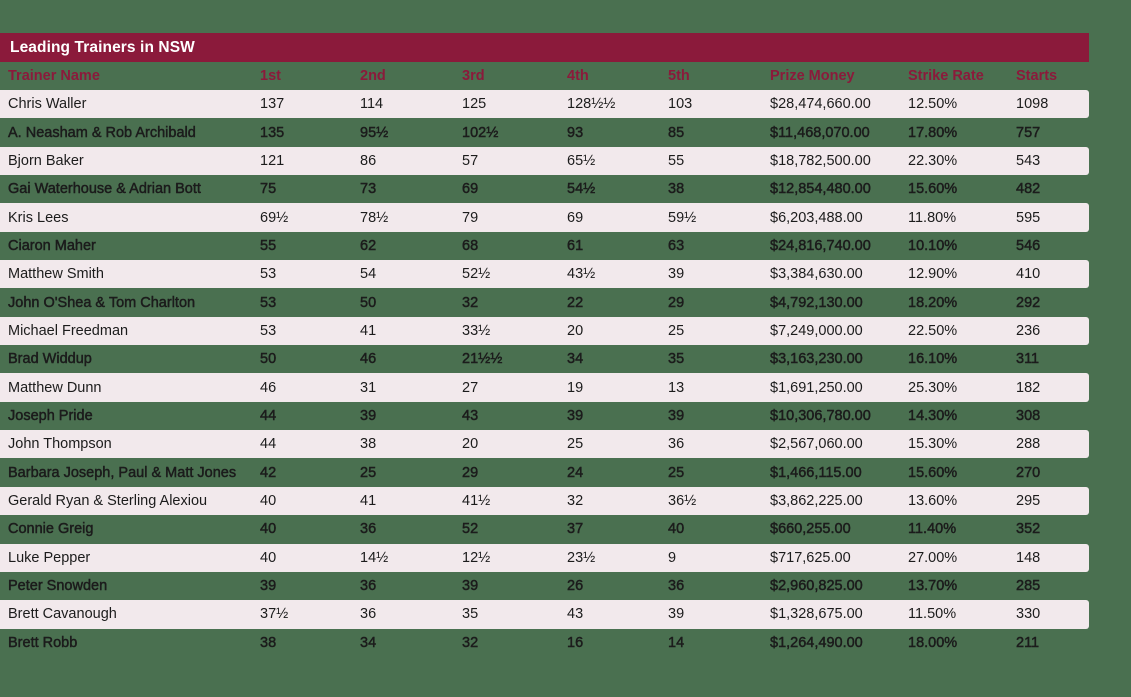  Describe the element at coordinates (816, 614) in the screenshot. I see `cell-prize-money: $1,328,675.00` at that location.